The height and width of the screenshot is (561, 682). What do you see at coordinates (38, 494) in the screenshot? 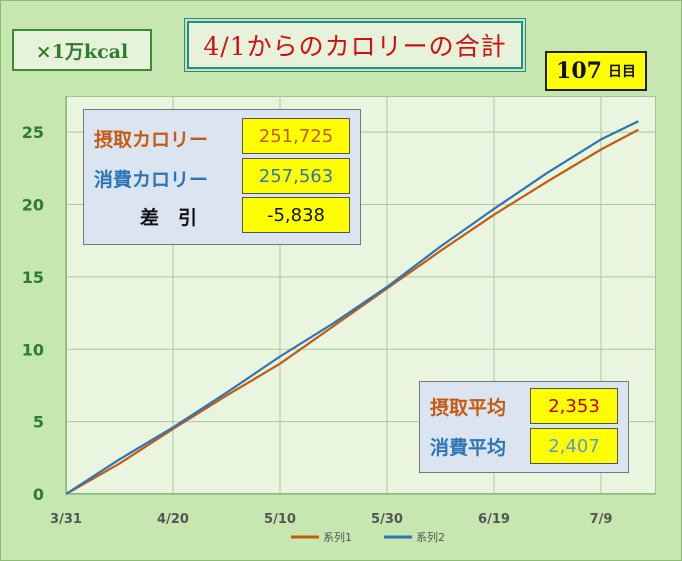
I see `y-tick-label: 0` at bounding box center [38, 494].